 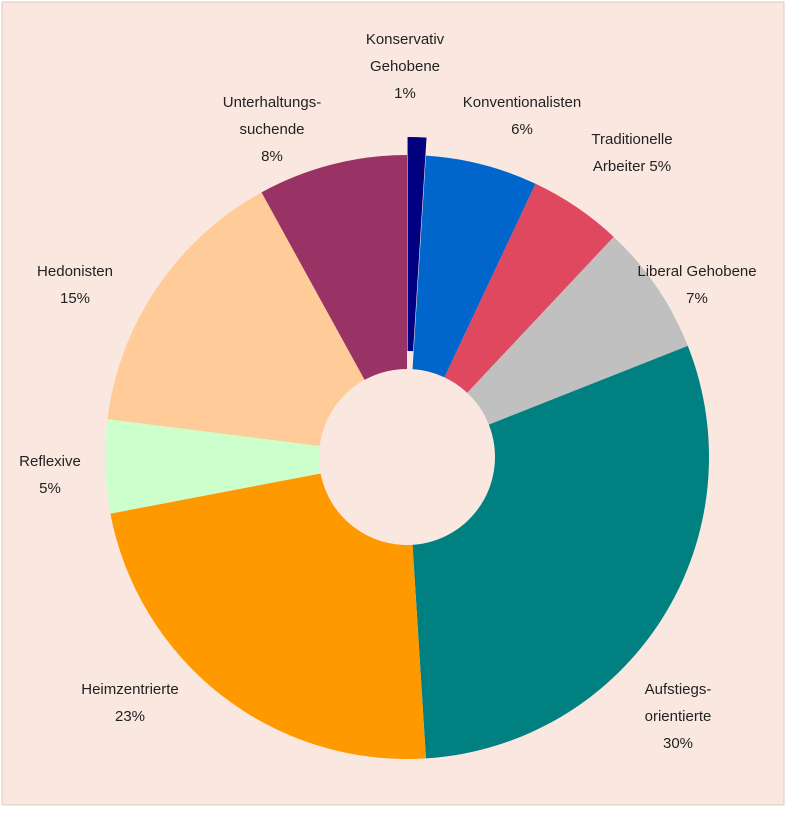 I want to click on slice-value-label: 6%, so click(x=522, y=129).